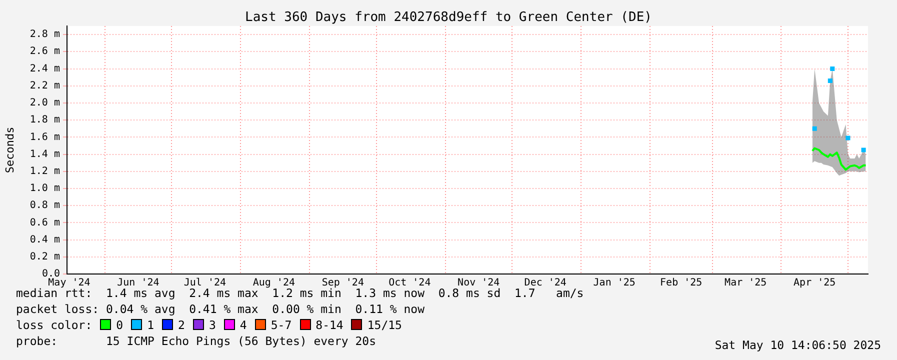 The image size is (897, 360). What do you see at coordinates (9, 150) in the screenshot?
I see `y-axis-title: Seconds` at bounding box center [9, 150].